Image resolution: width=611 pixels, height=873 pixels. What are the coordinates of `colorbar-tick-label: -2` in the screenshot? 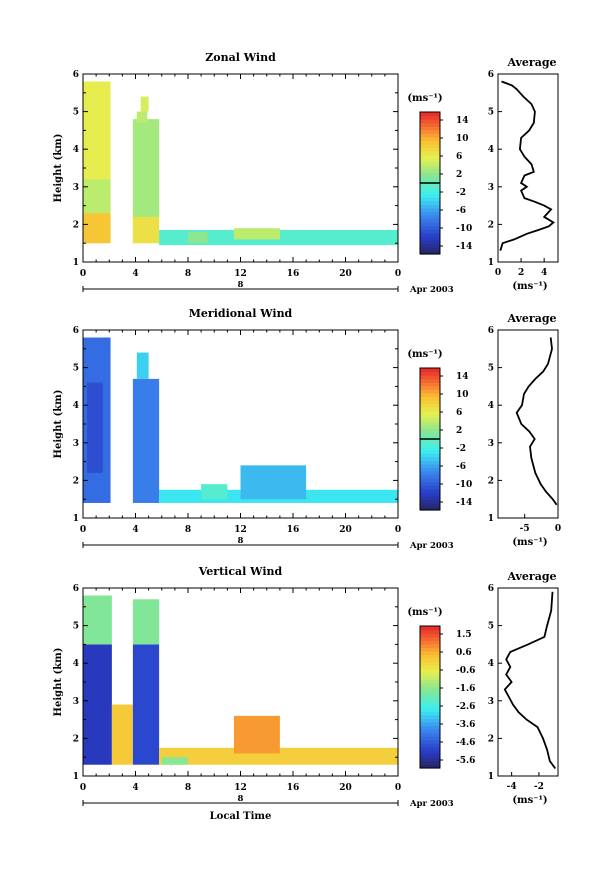 It's located at (461, 449).